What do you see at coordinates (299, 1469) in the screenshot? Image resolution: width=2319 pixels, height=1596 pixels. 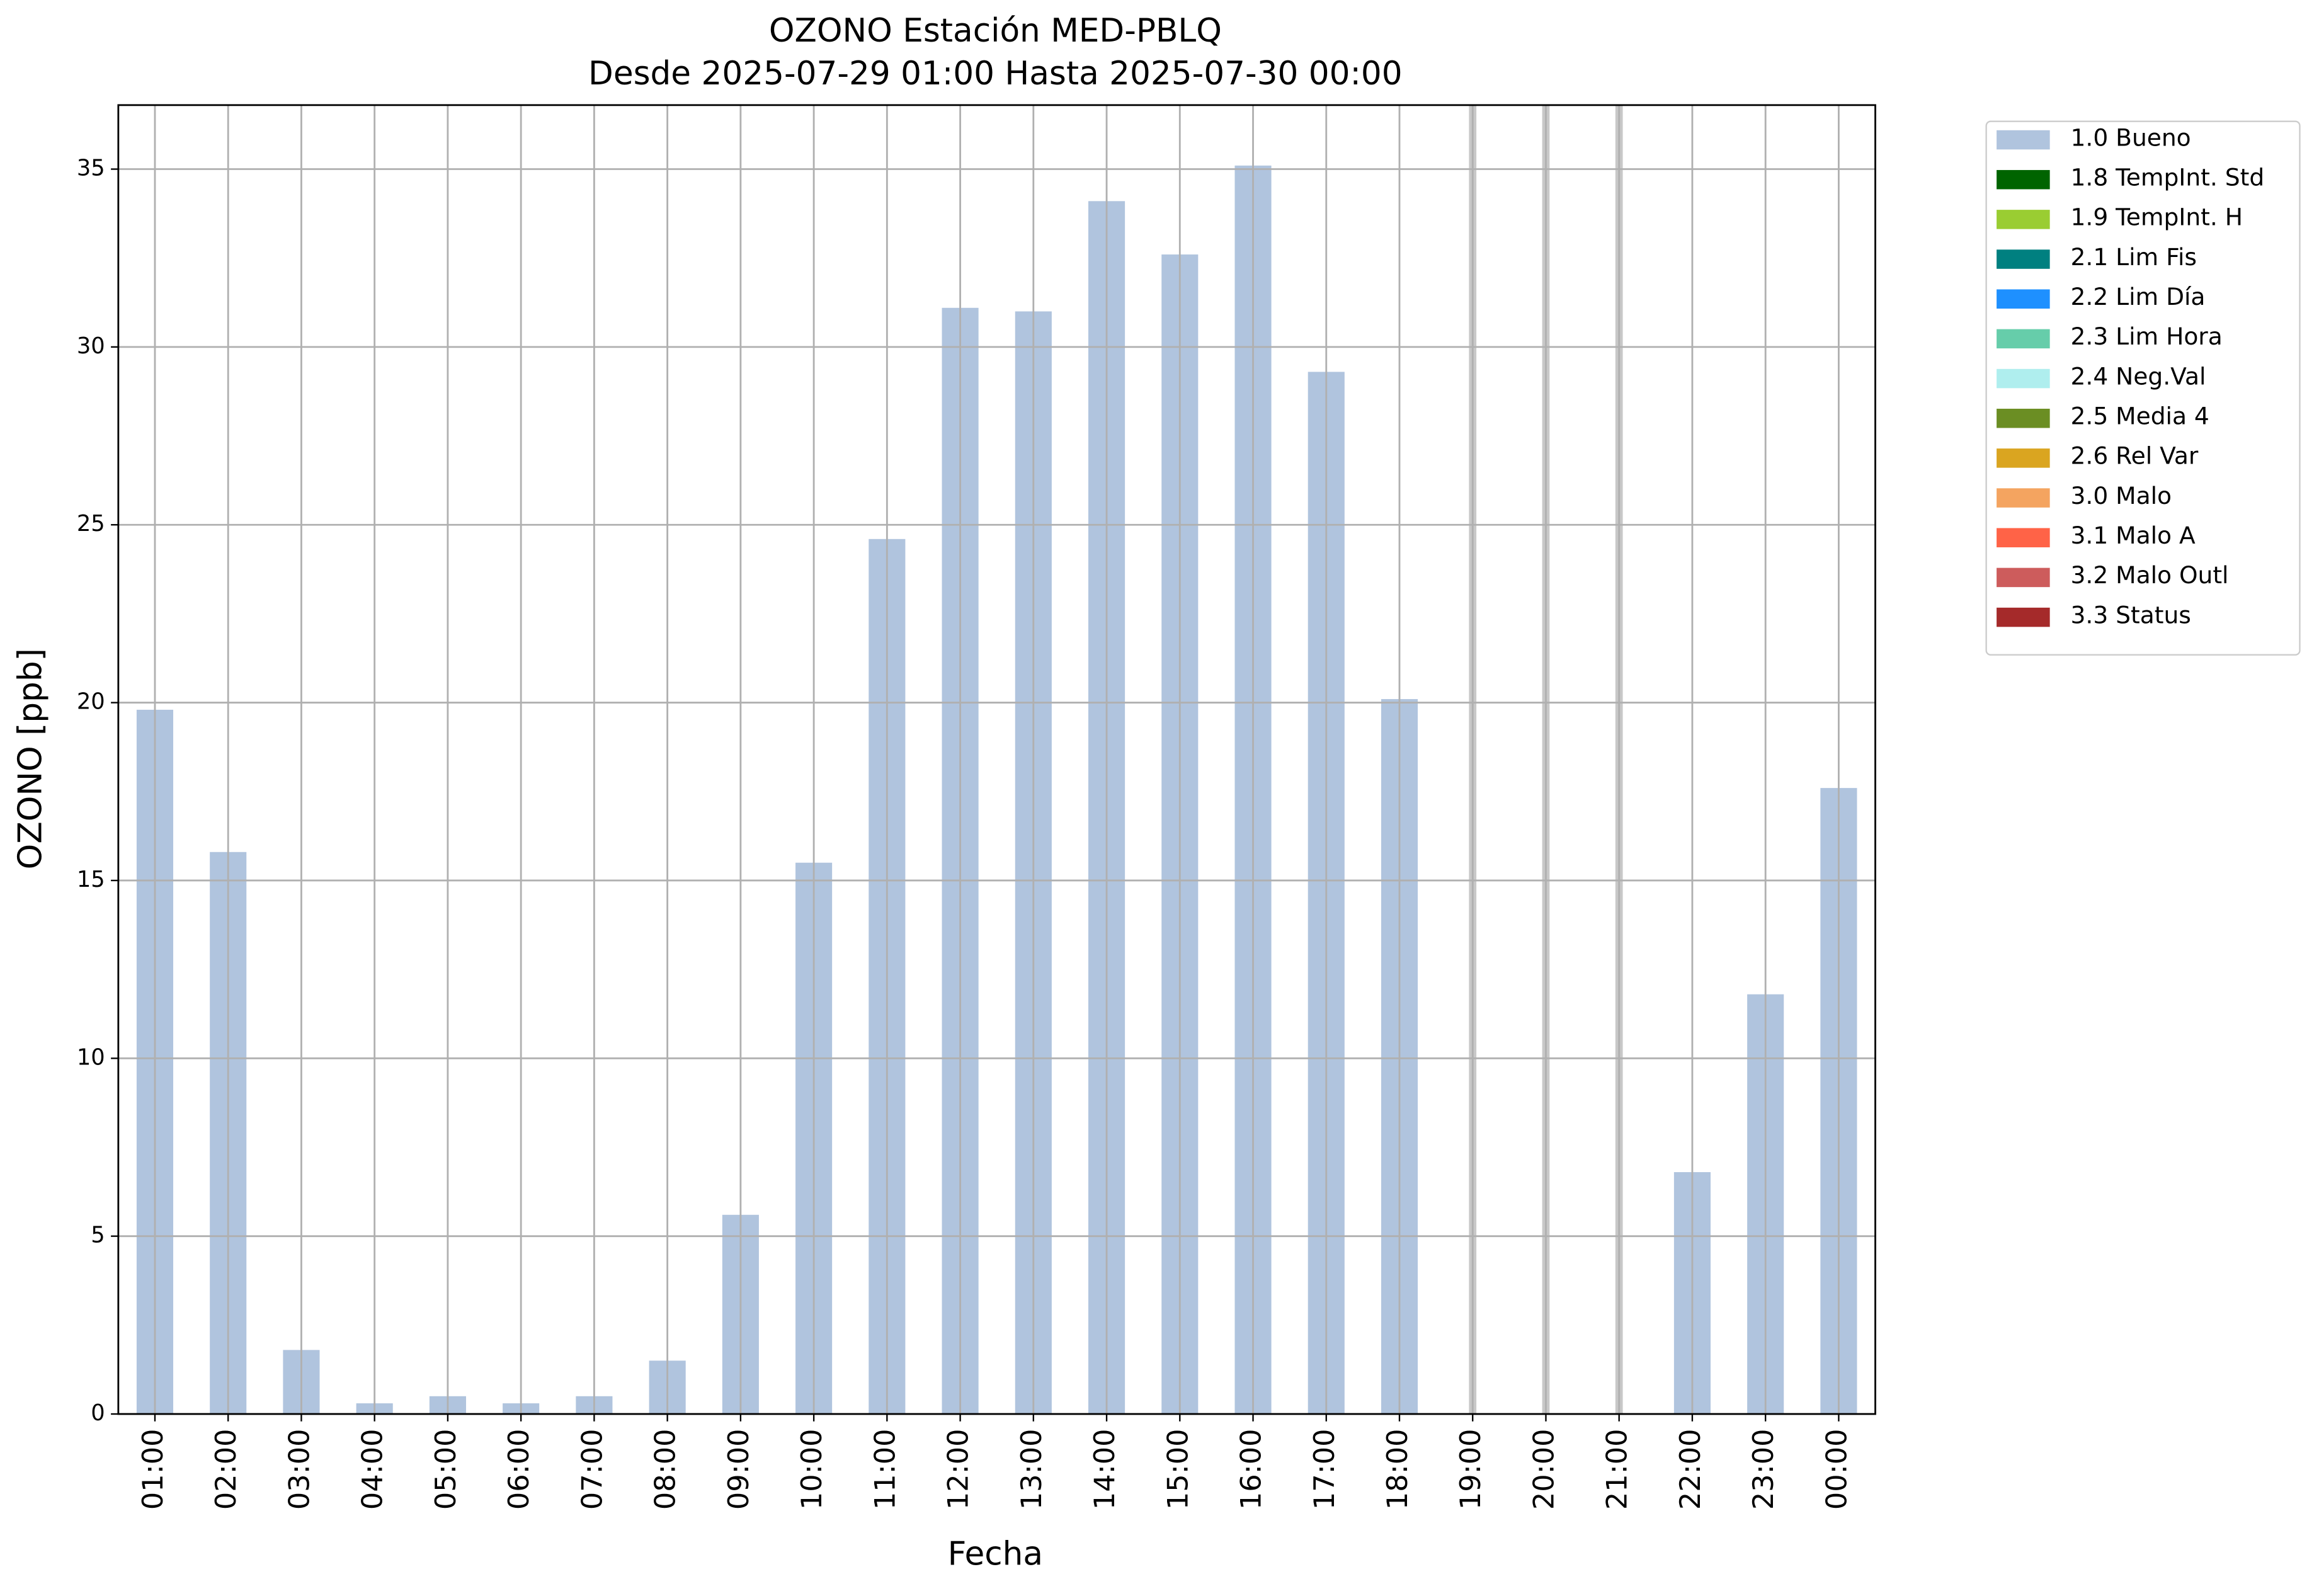 I see `x-tick-label: 03:00` at bounding box center [299, 1469].